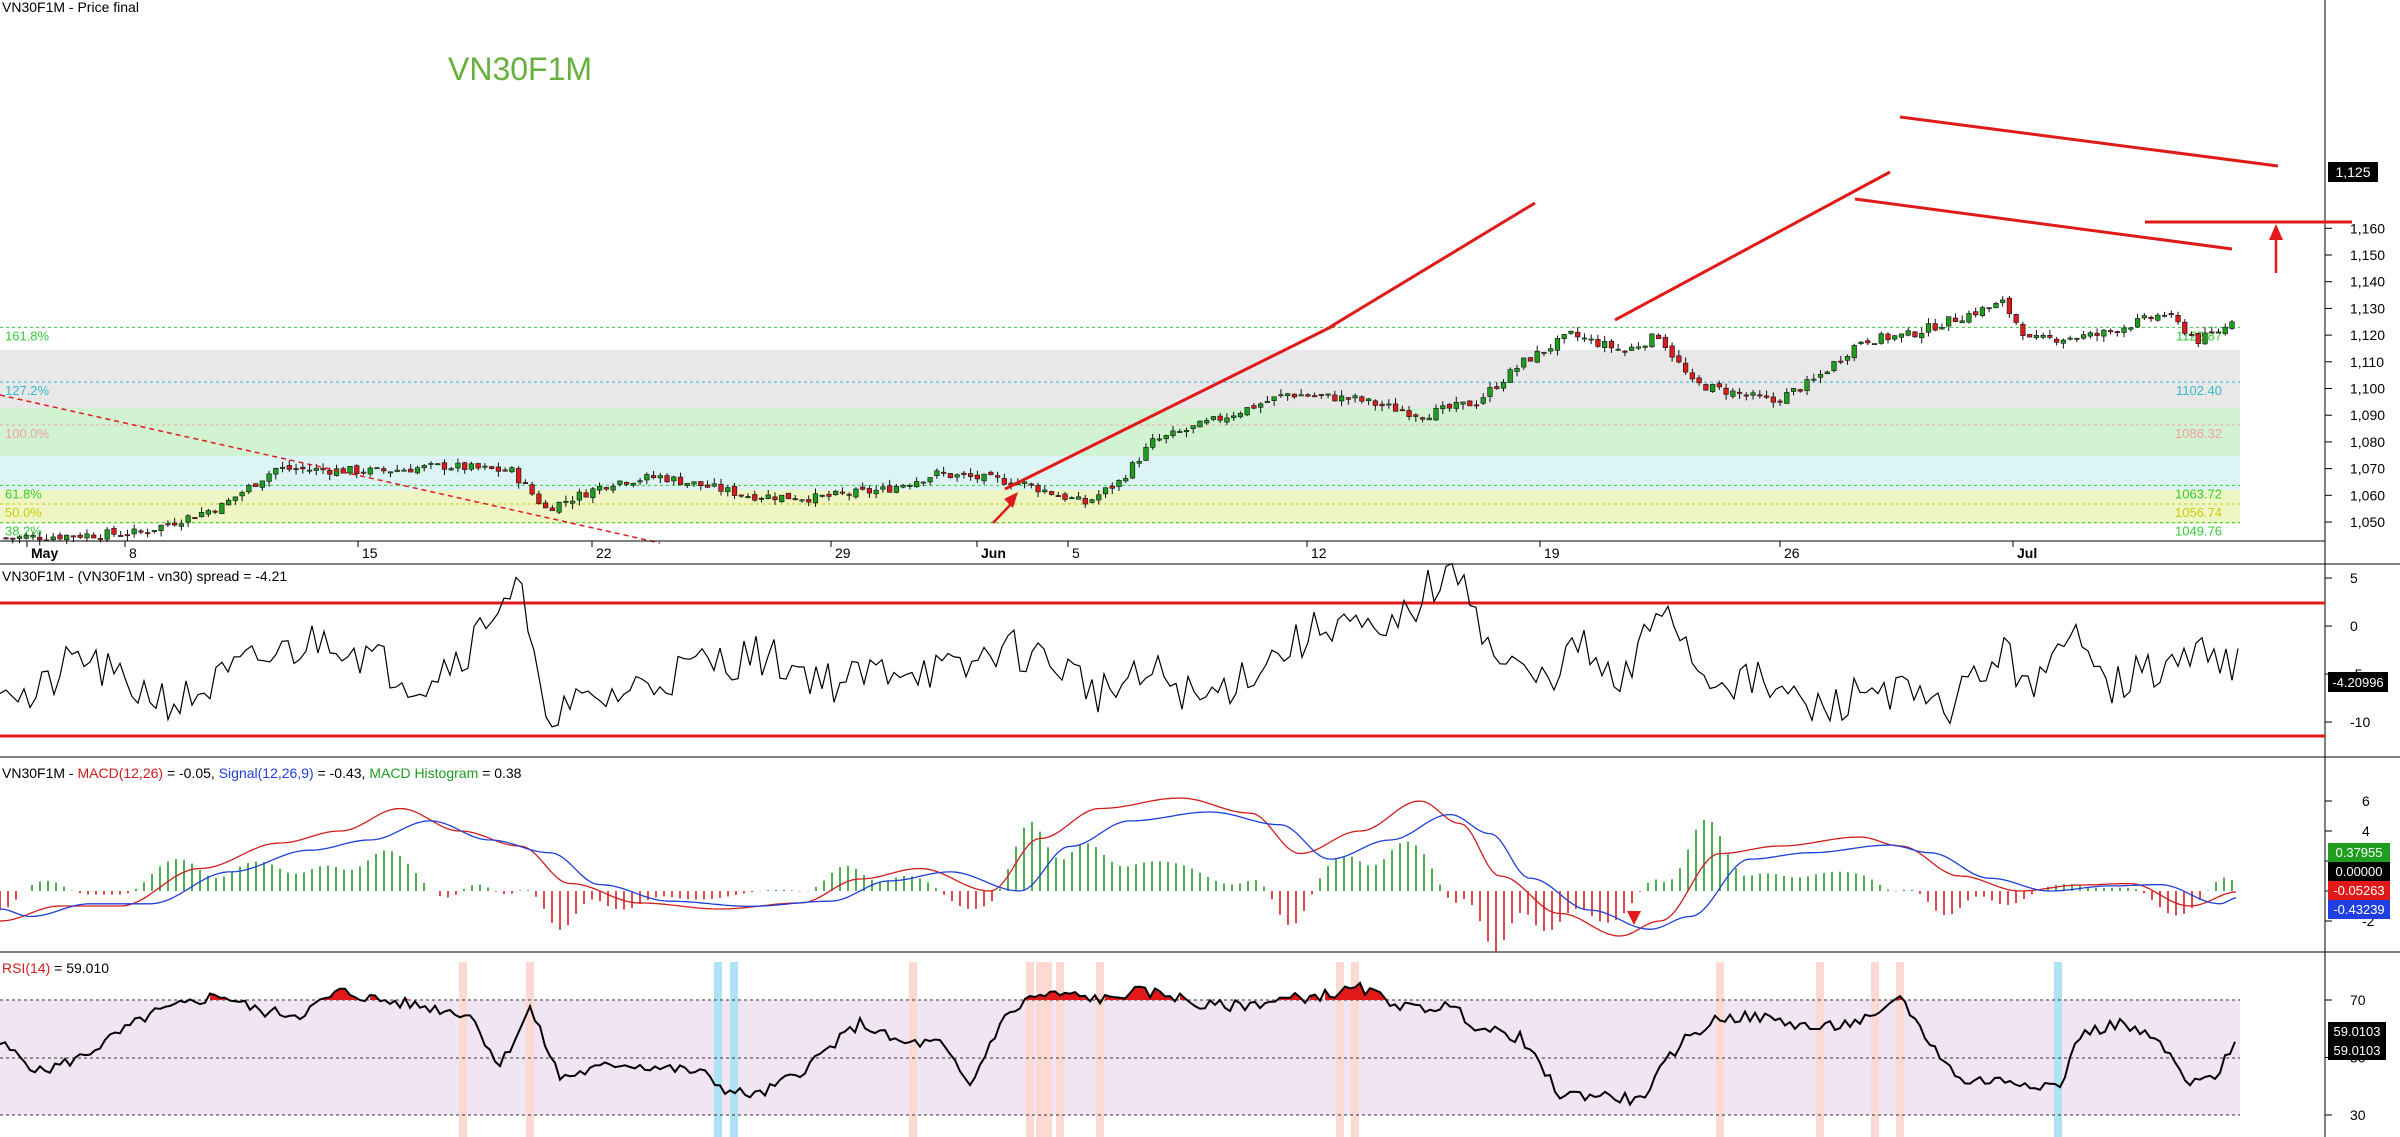 This screenshot has height=1137, width=2400. I want to click on rsi-line, so click(1118, 1044).